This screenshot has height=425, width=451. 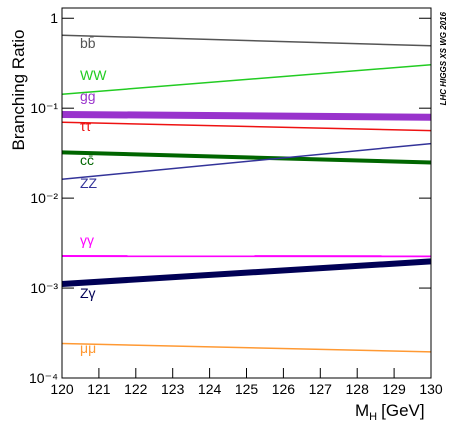 I want to click on series-label: cc̄, so click(x=87, y=160).